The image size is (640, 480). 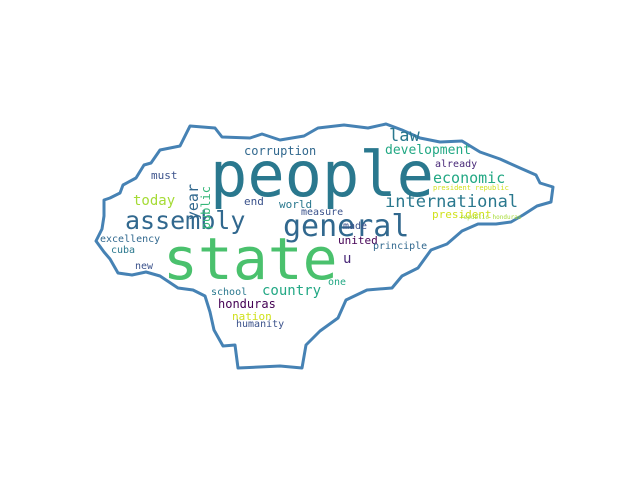 What do you see at coordinates (322, 174) in the screenshot?
I see `word-people: people` at bounding box center [322, 174].